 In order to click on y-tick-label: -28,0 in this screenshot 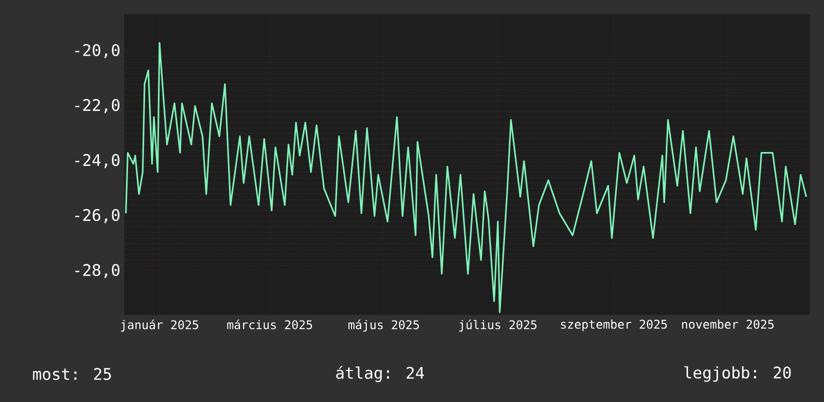, I will do `click(97, 271)`.